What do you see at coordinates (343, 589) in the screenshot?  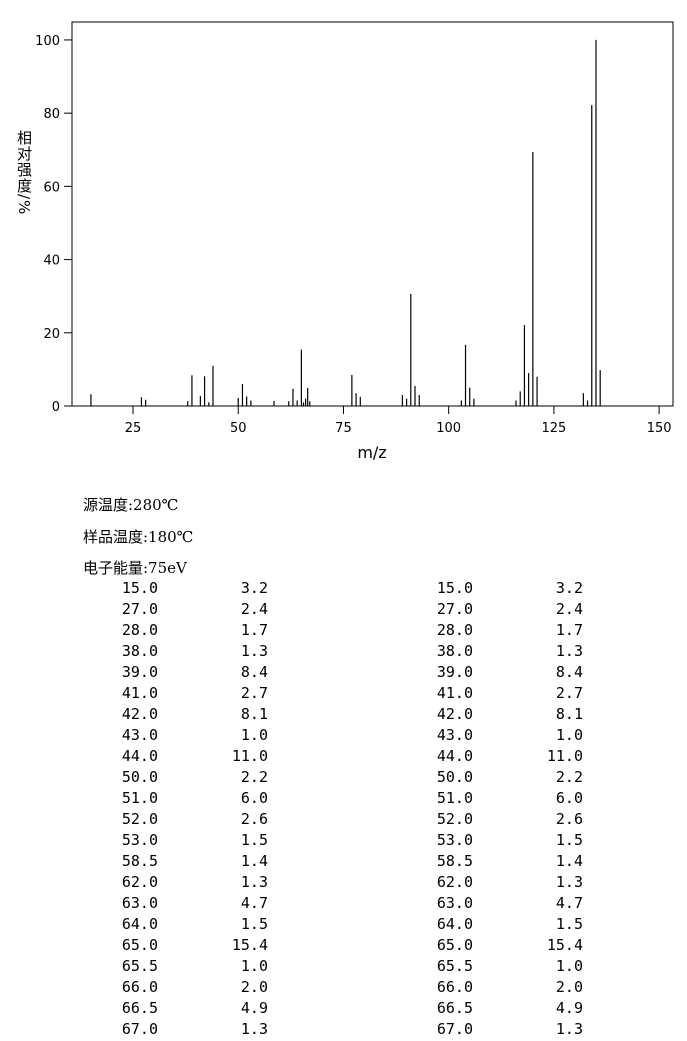 I see `table-row: 15.0 3.2 15.0 3.2` at bounding box center [343, 589].